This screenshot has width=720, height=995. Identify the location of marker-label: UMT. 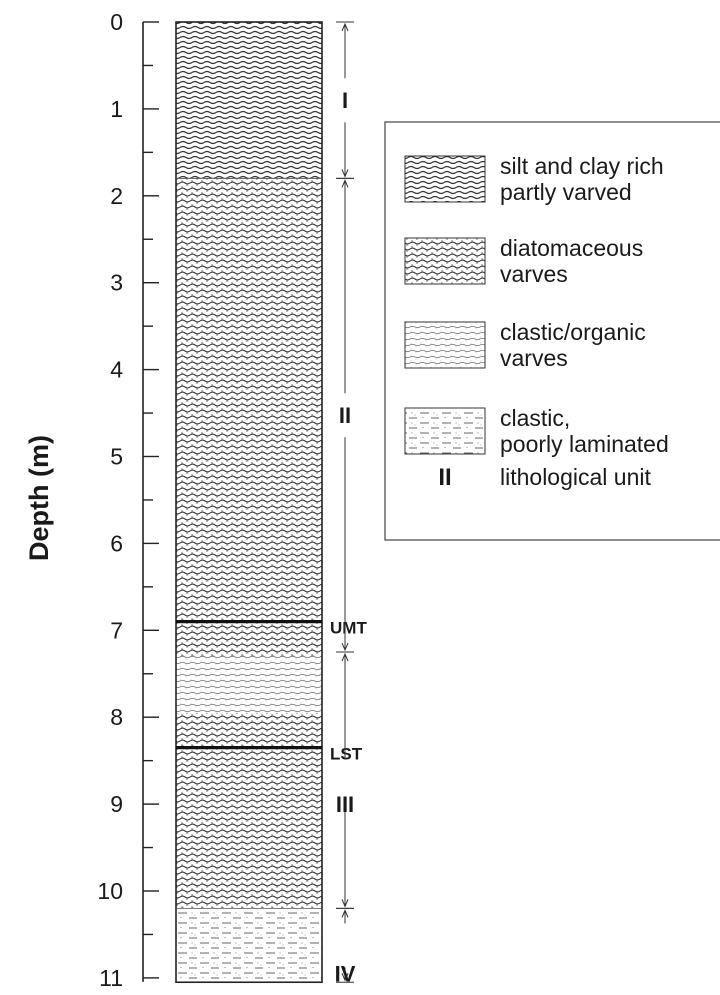
(348, 628).